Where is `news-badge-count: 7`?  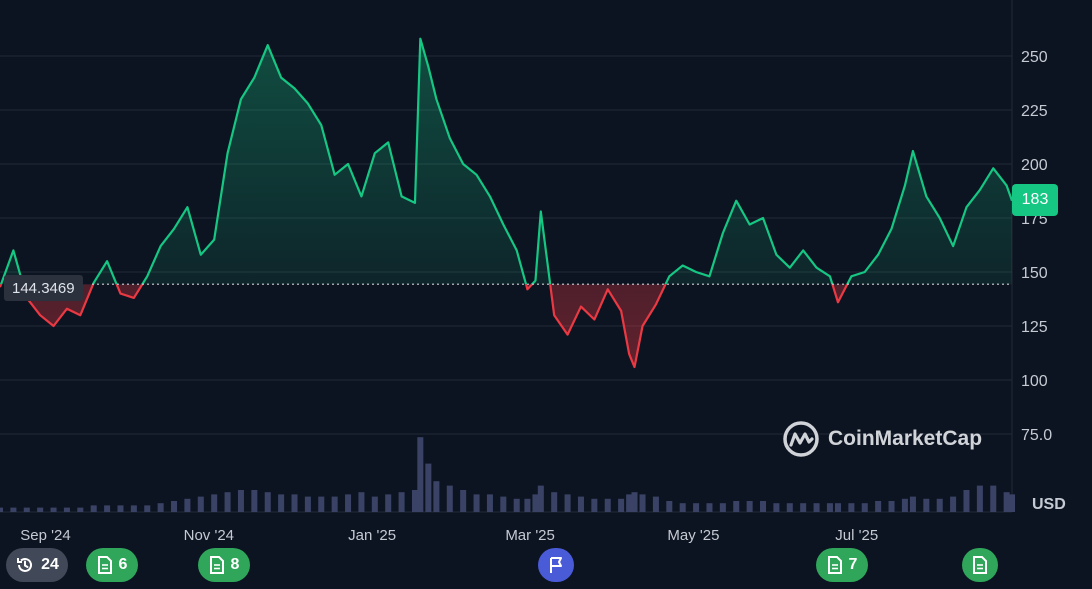 news-badge-count: 7 is located at coordinates (853, 564).